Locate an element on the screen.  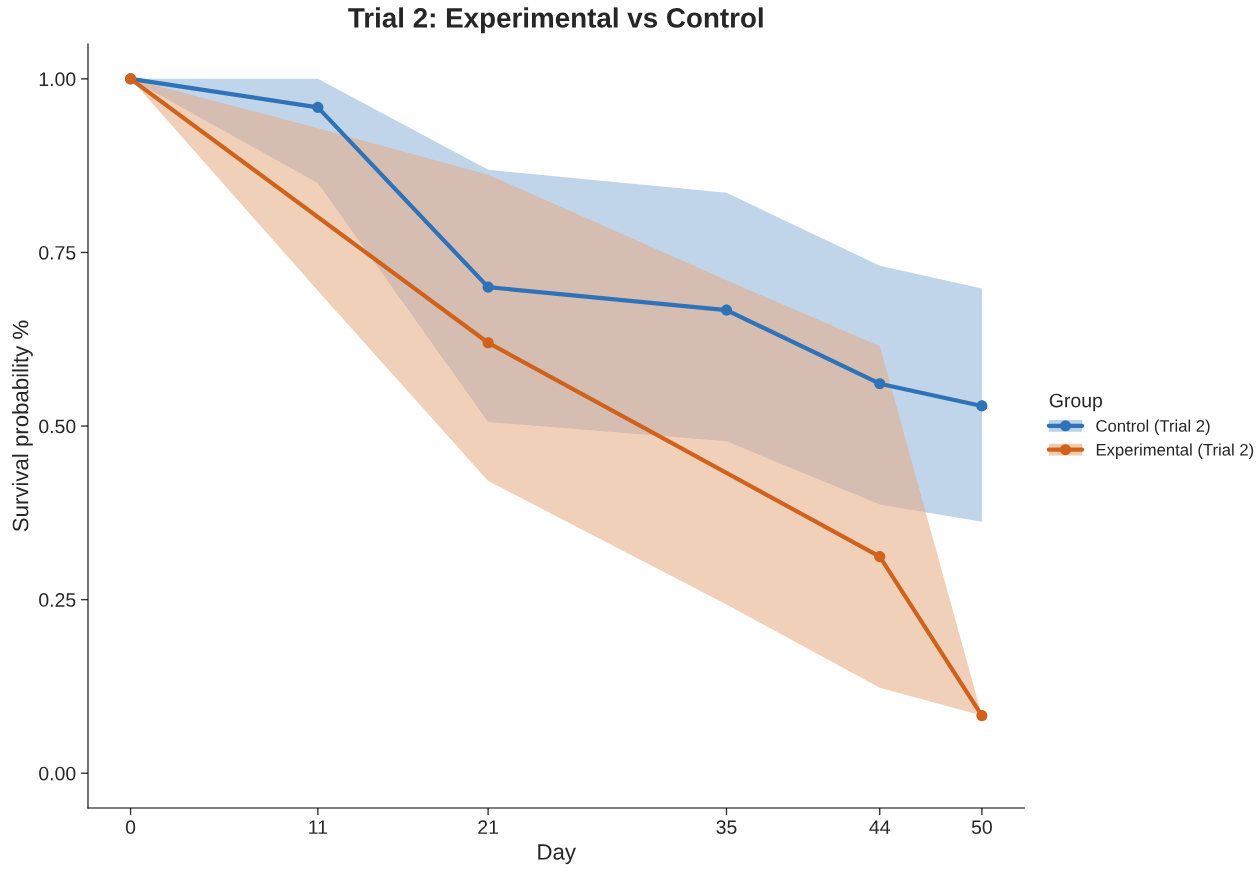
x-tick-label: 21 is located at coordinates (488, 827).